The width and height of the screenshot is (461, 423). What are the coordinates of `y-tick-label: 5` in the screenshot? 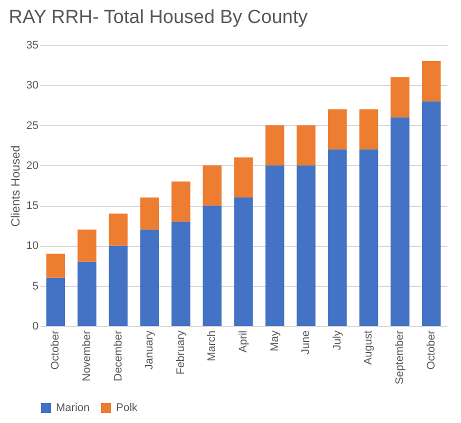 It's located at (35, 286).